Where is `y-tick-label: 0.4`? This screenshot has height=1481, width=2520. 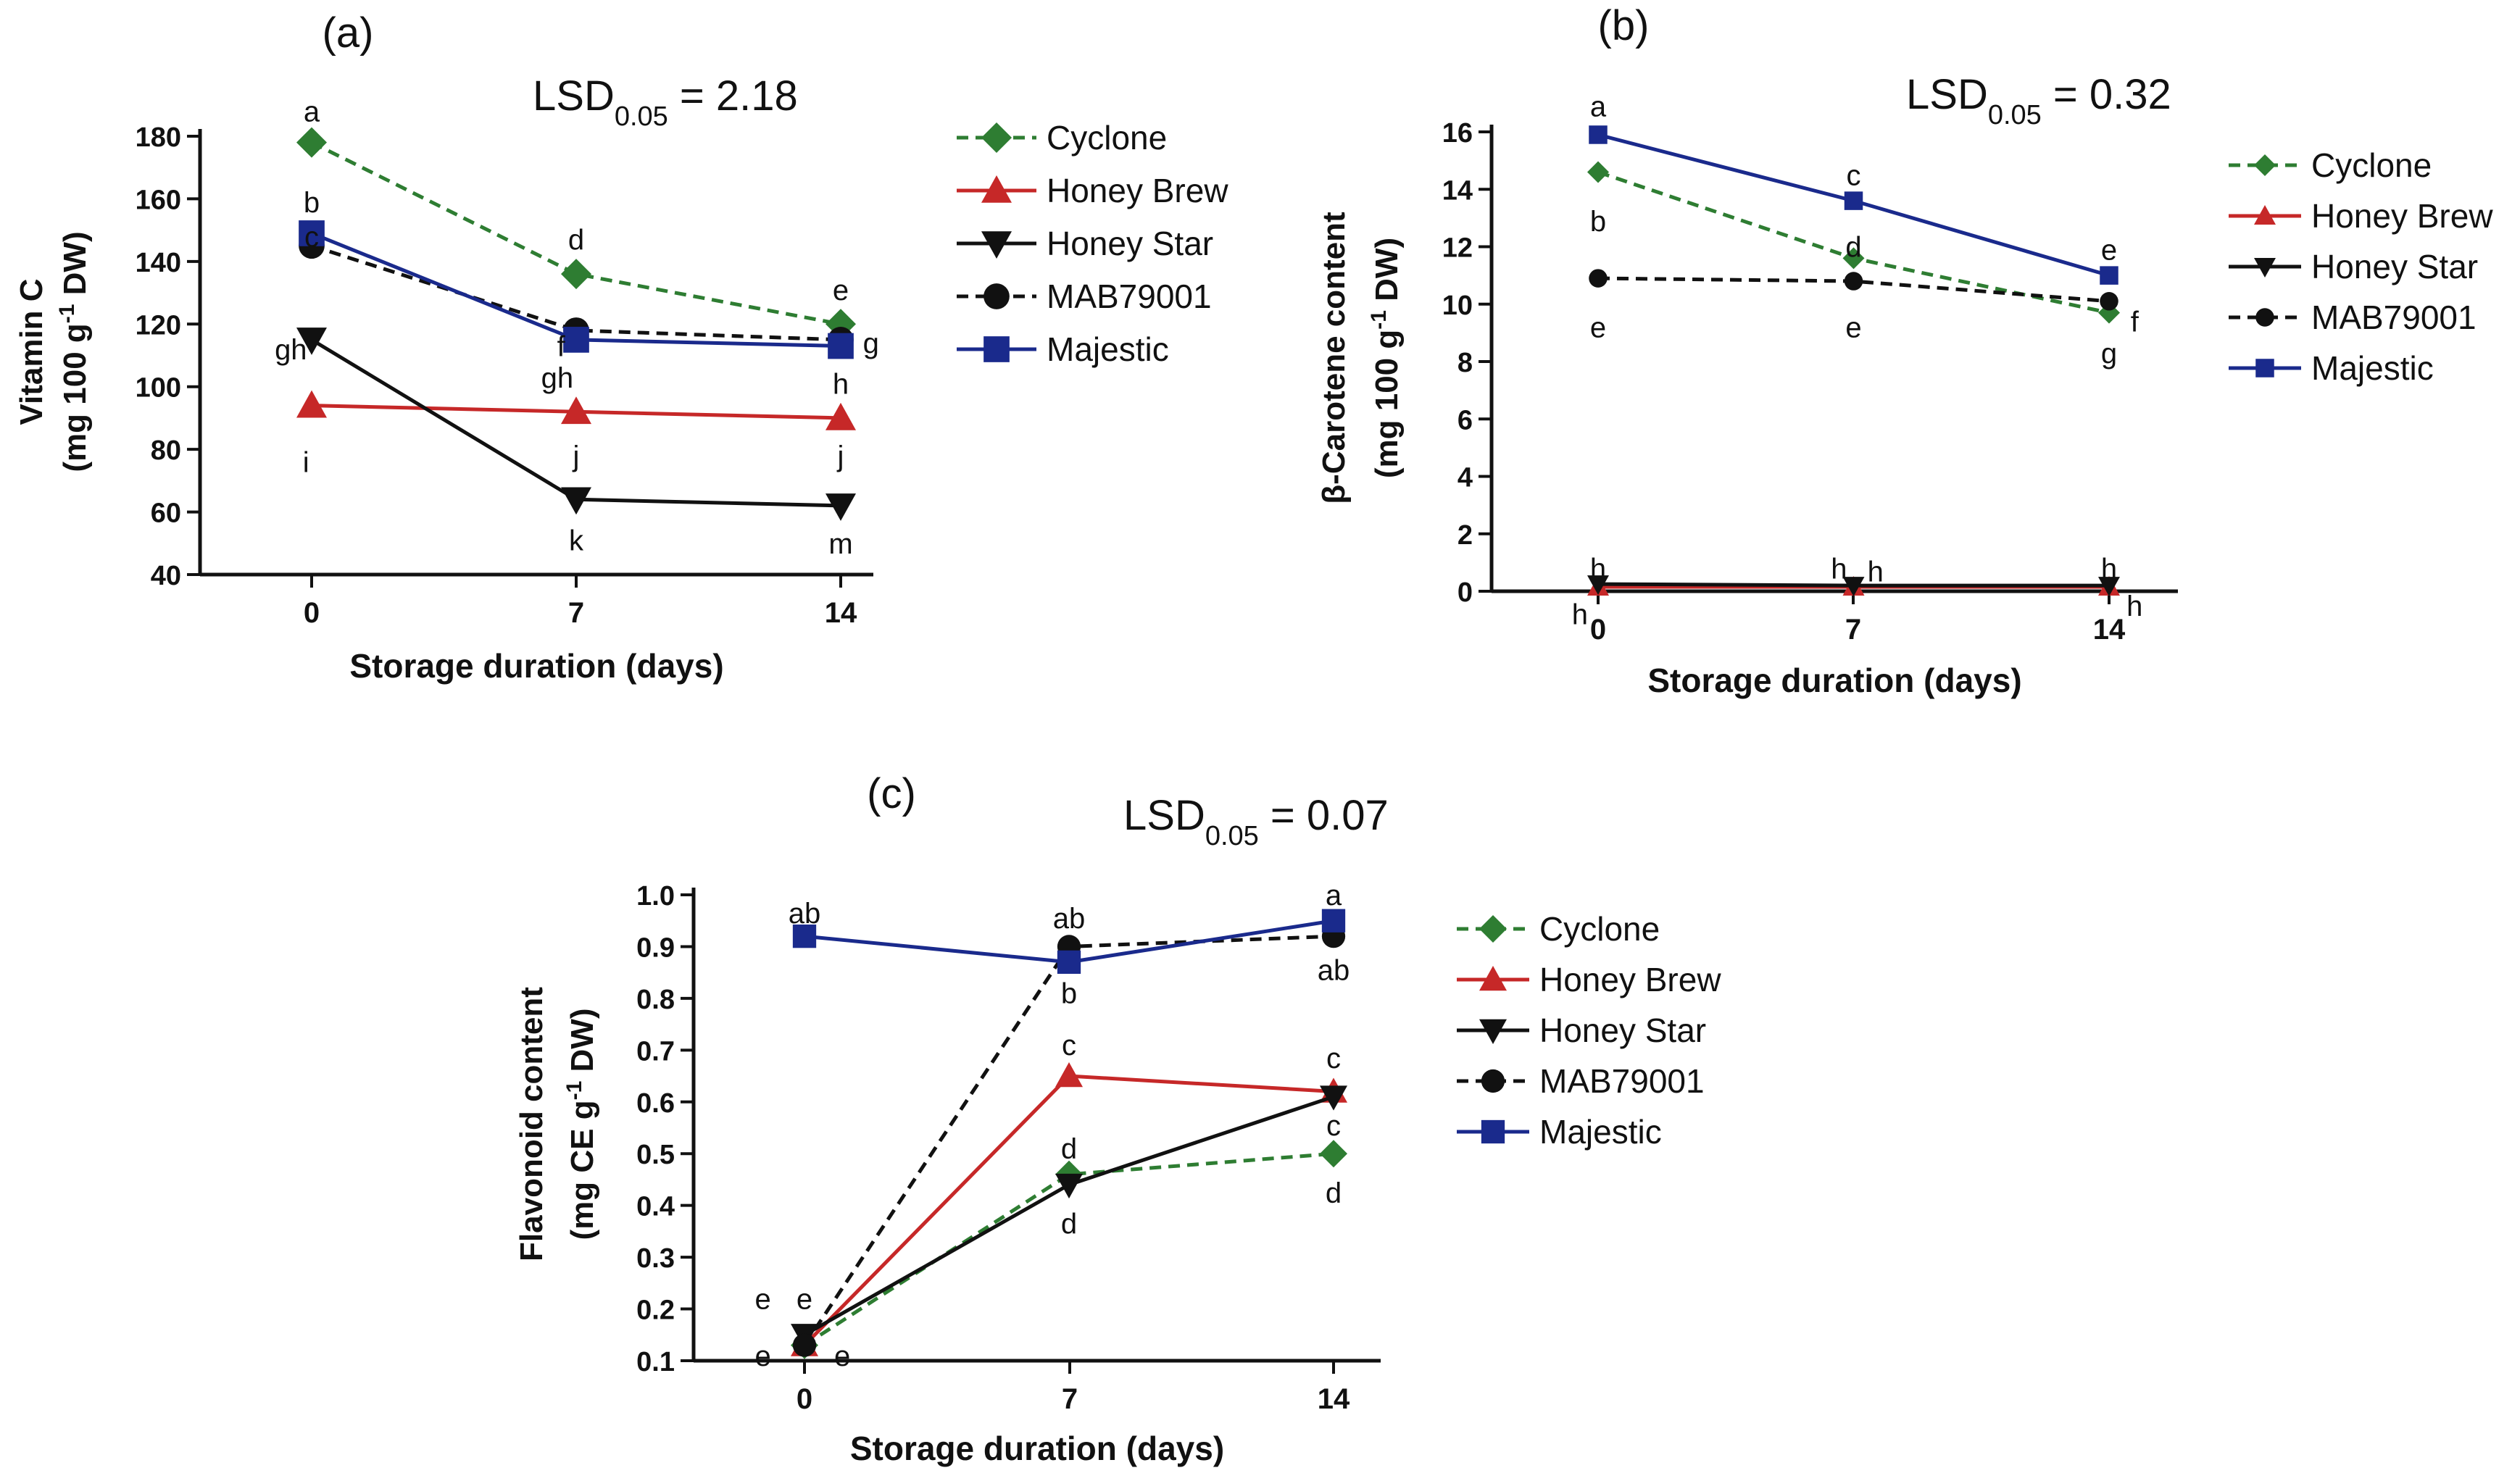 y-tick-label: 0.4 is located at coordinates (655, 1207).